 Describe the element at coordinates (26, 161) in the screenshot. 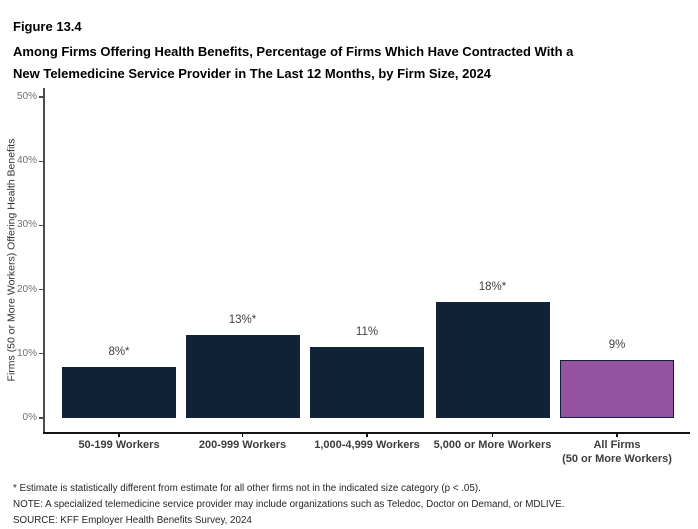

I see `y-axis-tick-label: 40%` at that location.